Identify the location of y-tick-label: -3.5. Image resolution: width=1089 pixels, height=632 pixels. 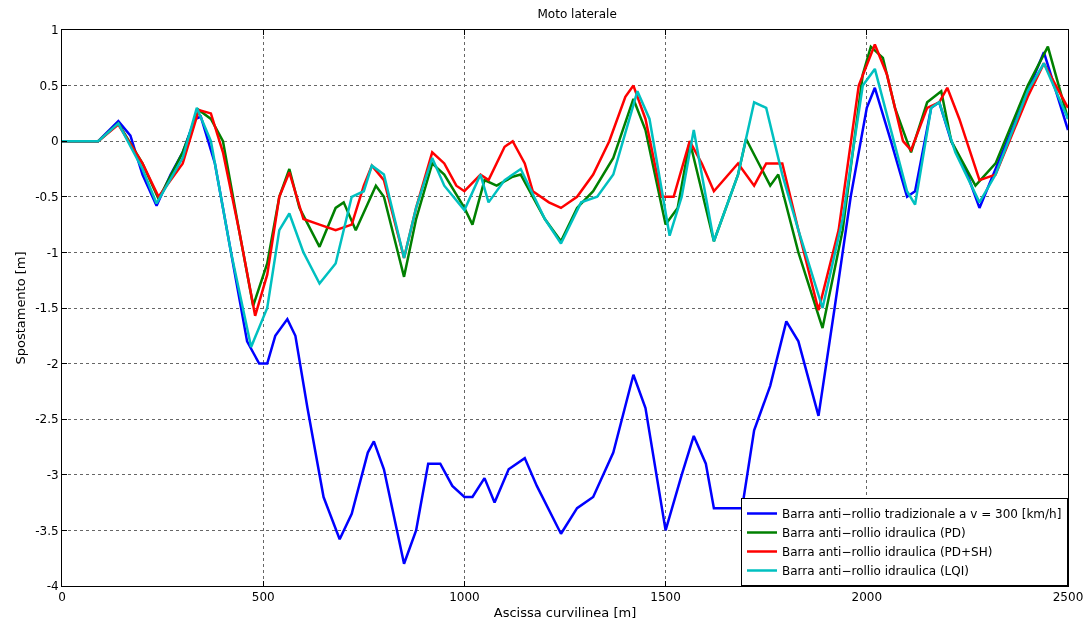
(47, 530).